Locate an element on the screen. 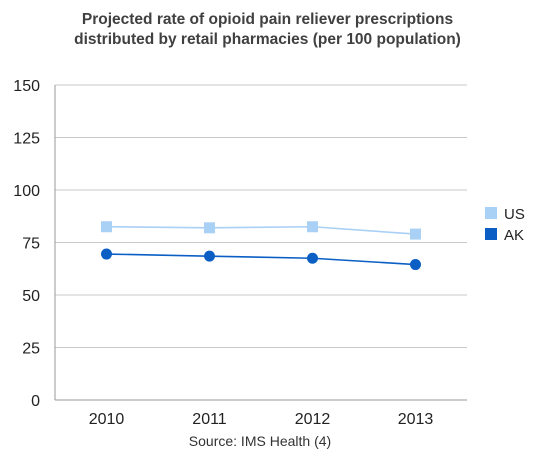 The image size is (535, 457). y-tick-label: 100 is located at coordinates (26, 191).